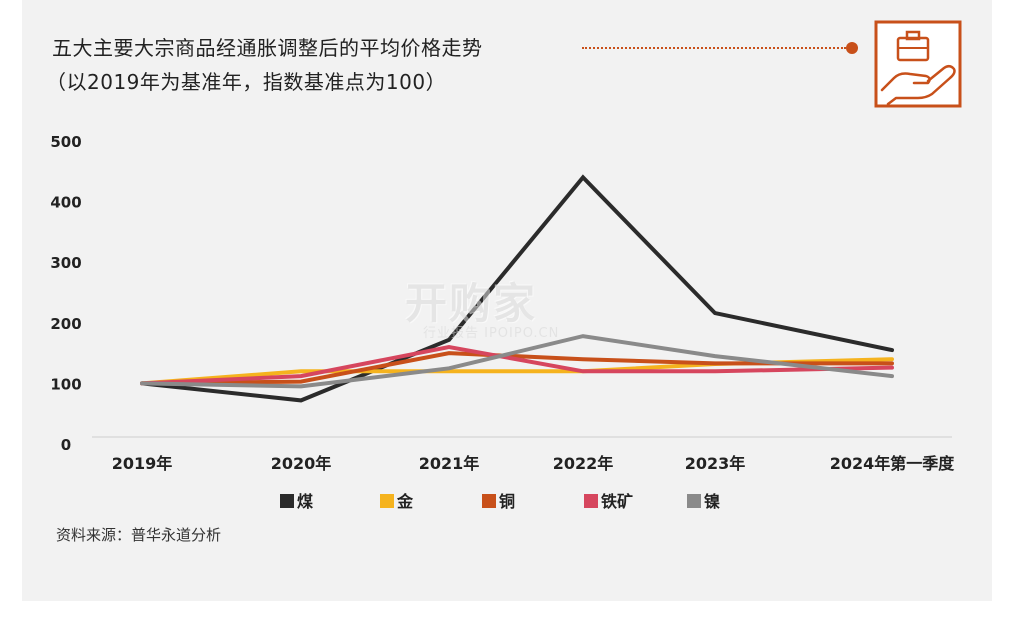 Image resolution: width=1034 pixels, height=619 pixels. Describe the element at coordinates (65, 142) in the screenshot. I see `y-tick-label: 500` at that location.